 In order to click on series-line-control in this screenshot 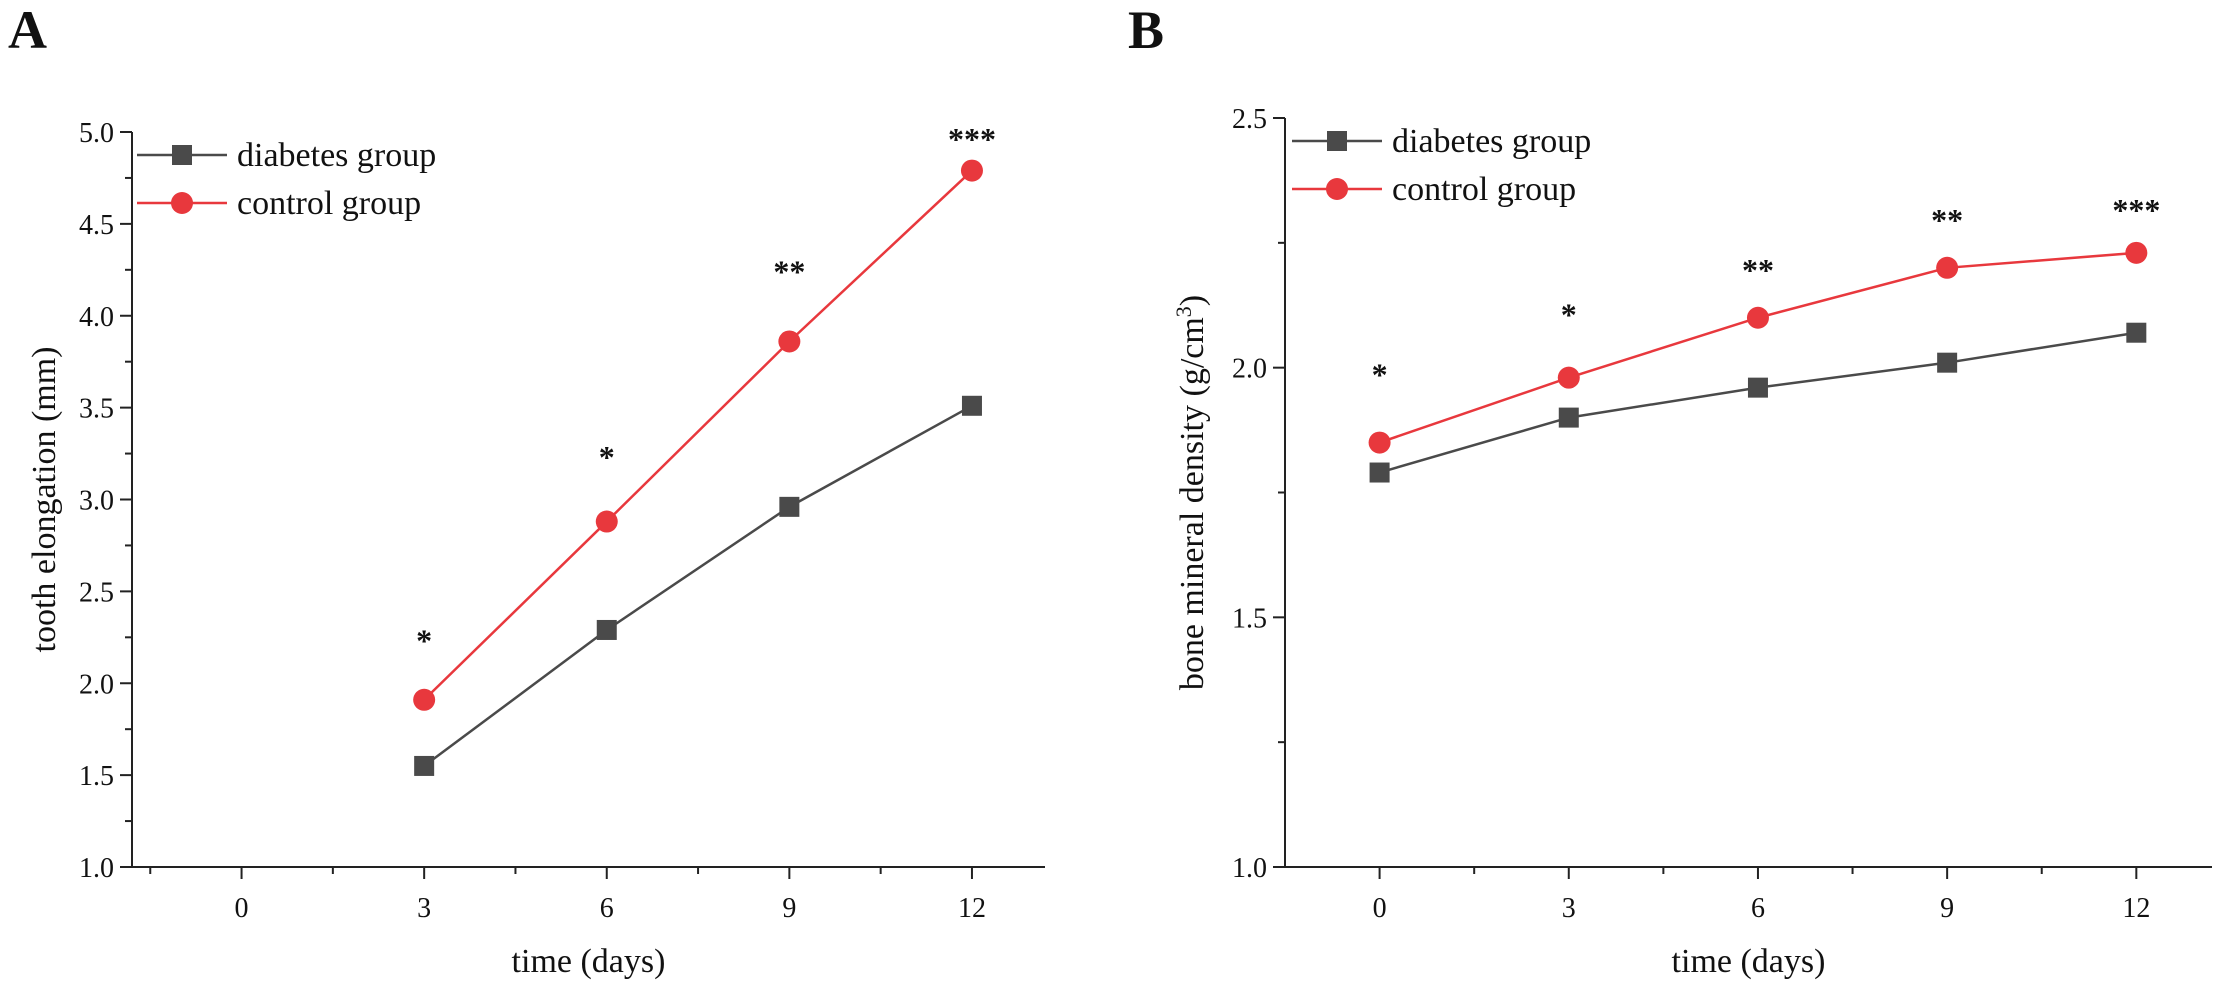, I will do `click(698, 435)`.